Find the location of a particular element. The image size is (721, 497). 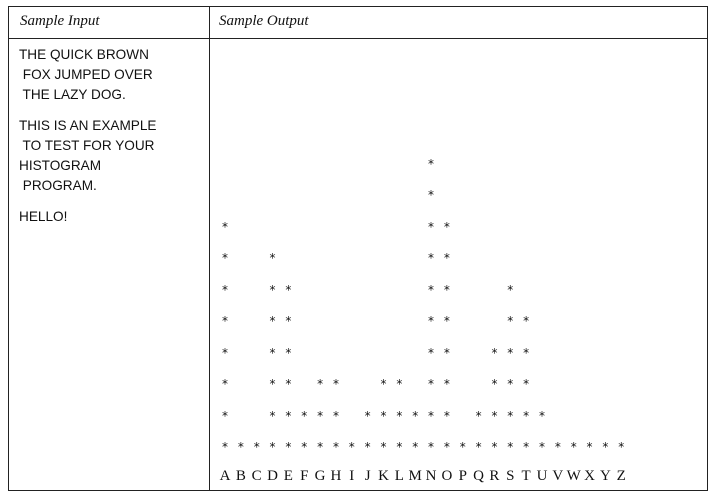

input-line: THIS IS AN EXAMPLE is located at coordinates (88, 125).